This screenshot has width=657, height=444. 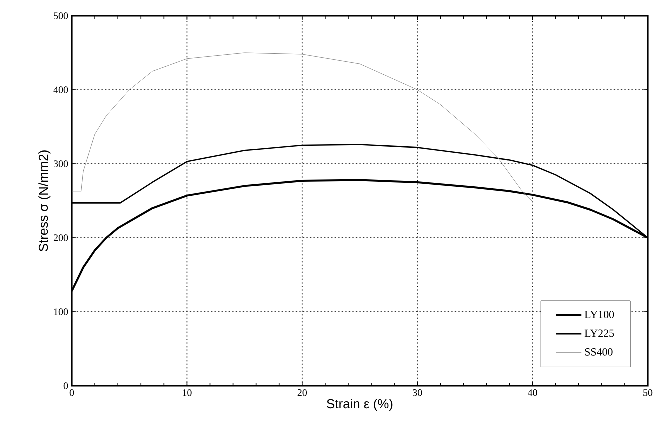 What do you see at coordinates (72, 393) in the screenshot?
I see `x-tick-label: 0` at bounding box center [72, 393].